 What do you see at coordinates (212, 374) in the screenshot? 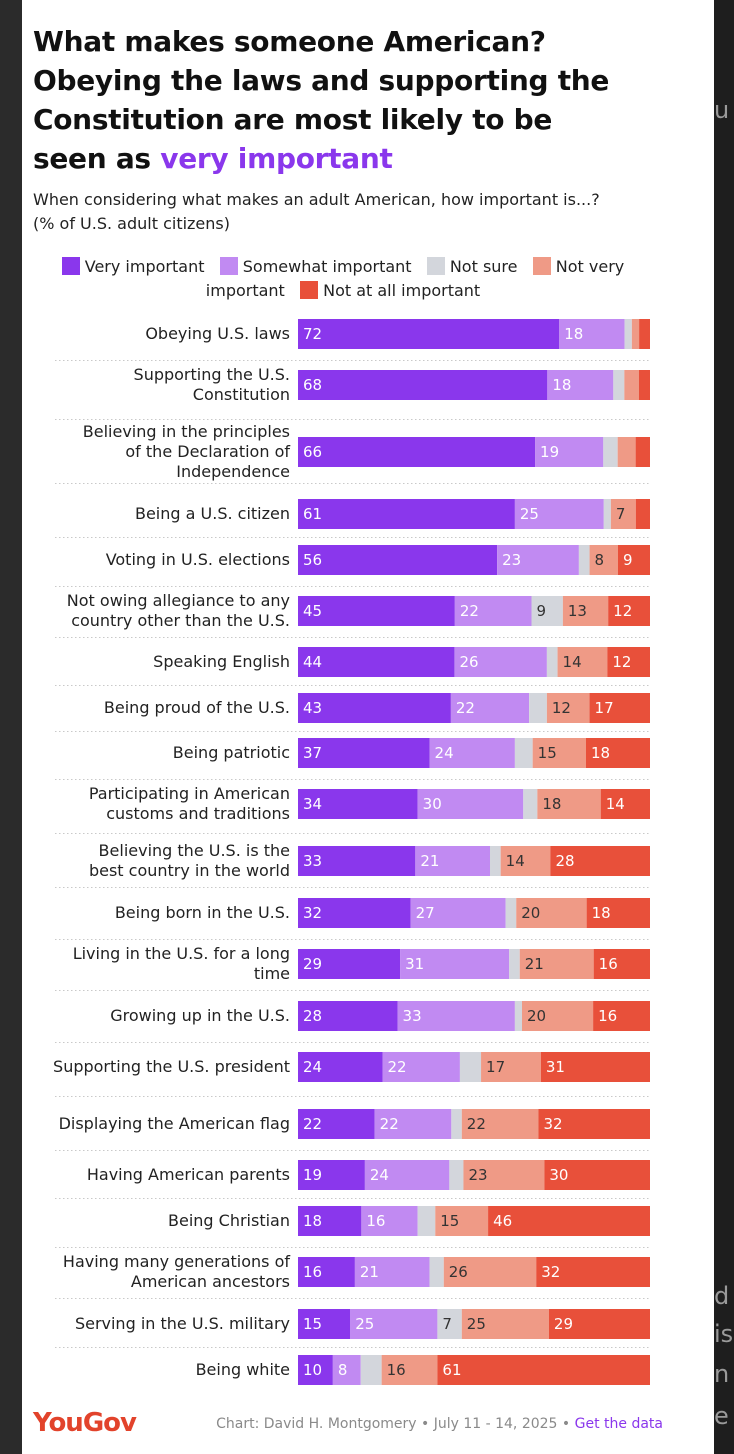
I see `category-label-line: Supporting the U.S.` at bounding box center [212, 374].